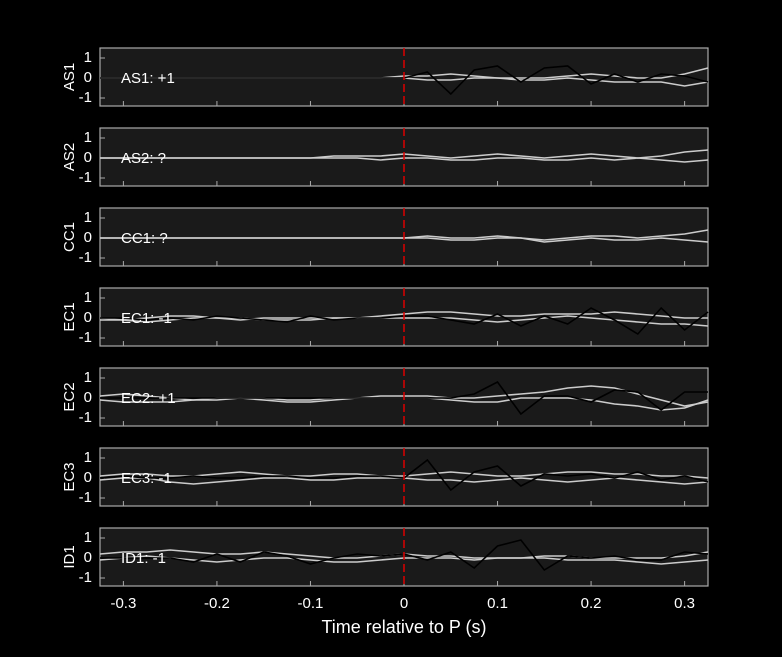 The width and height of the screenshot is (782, 657). What do you see at coordinates (69, 237) in the screenshot?
I see `y-axis-label: CC1` at bounding box center [69, 237].